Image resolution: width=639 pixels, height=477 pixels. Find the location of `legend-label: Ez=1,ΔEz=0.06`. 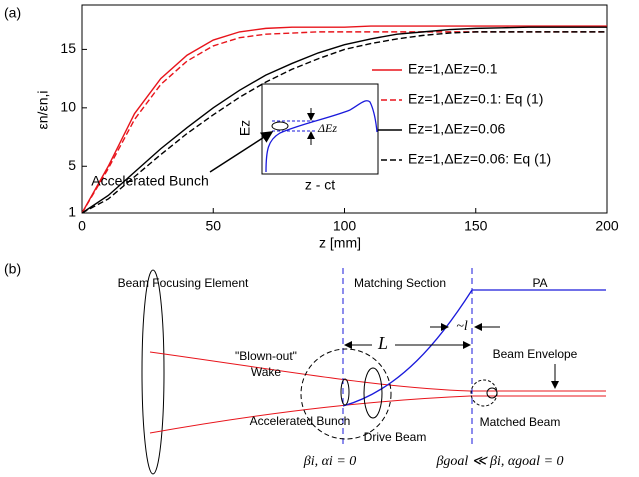

legend-label: Ez=1,ΔEz=0.06 is located at coordinates (457, 129).